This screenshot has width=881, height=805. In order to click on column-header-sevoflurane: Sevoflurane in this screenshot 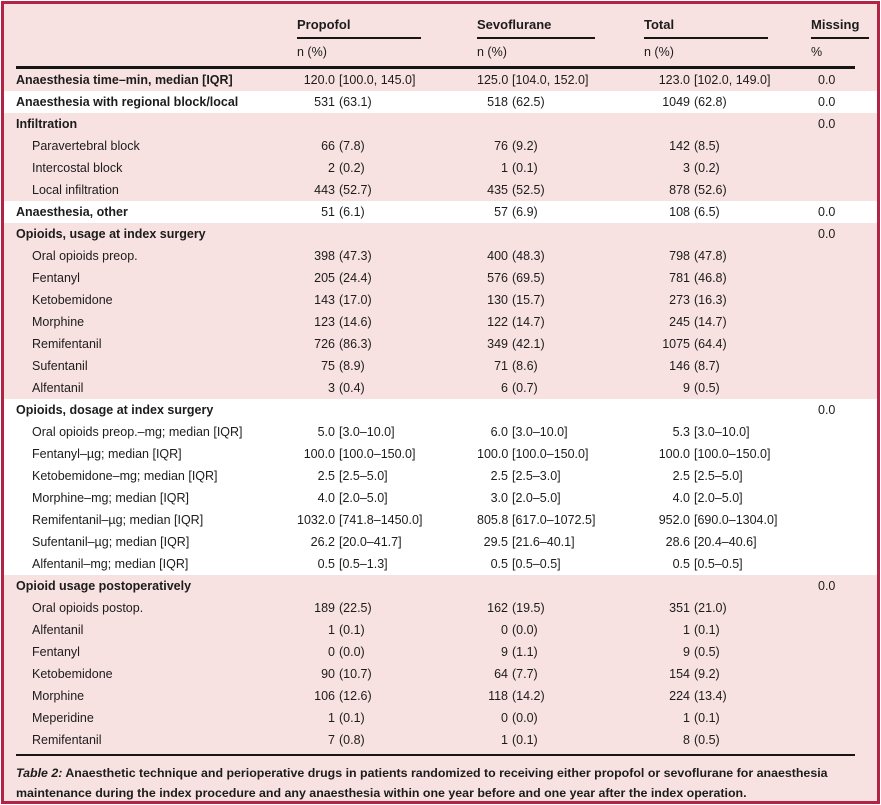, I will do `click(560, 27)`.